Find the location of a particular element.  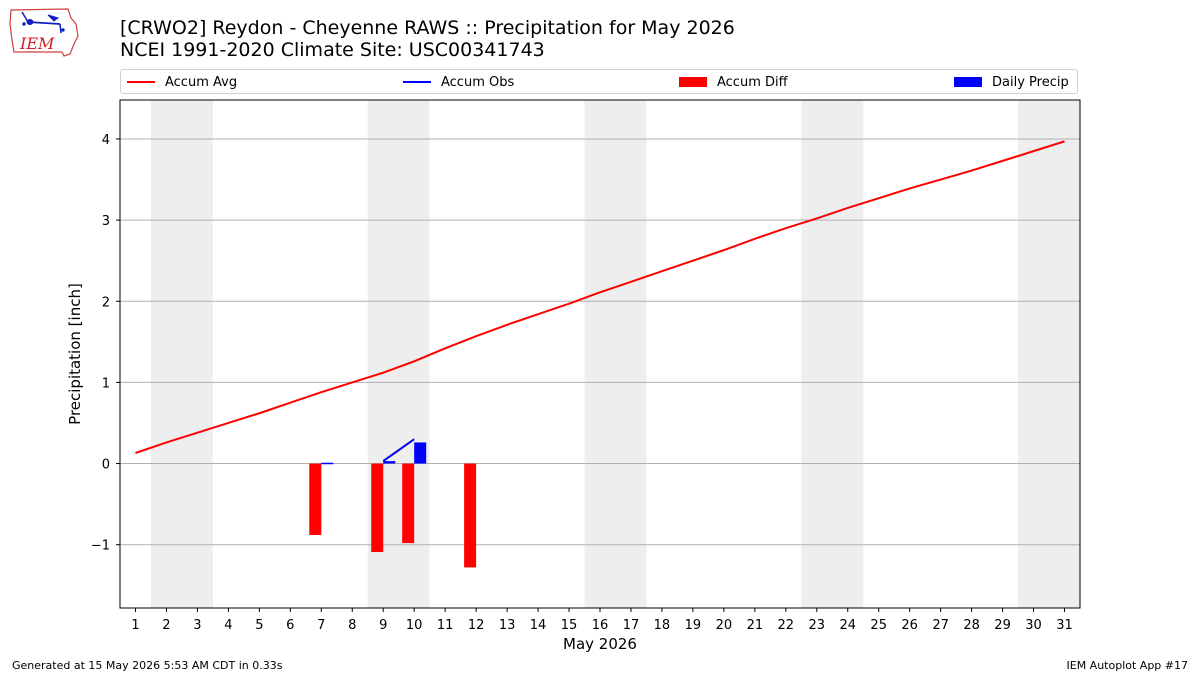

x-tick-label: 16 is located at coordinates (600, 625).